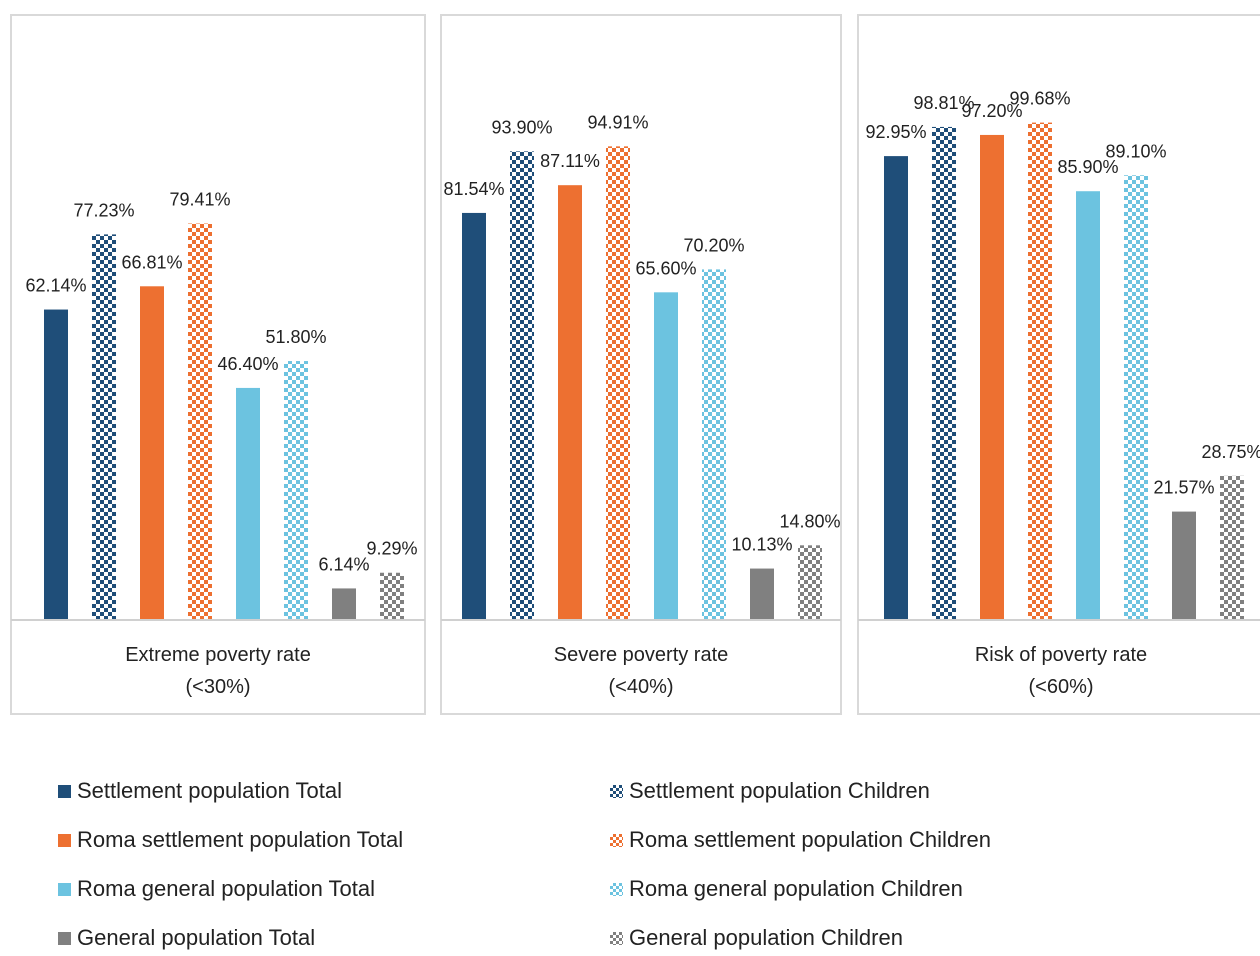  I want to click on category-label: Severe poverty rate, so click(641, 655).